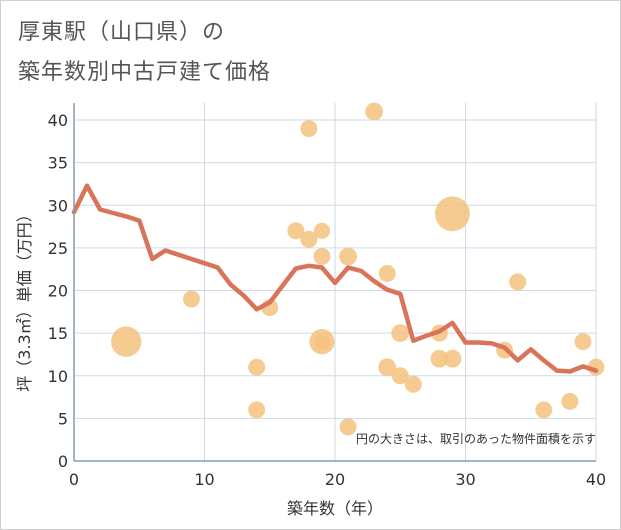  What do you see at coordinates (145, 72) in the screenshot?
I see `chart-title-line2: 築年数別中古戸建て価格` at bounding box center [145, 72].